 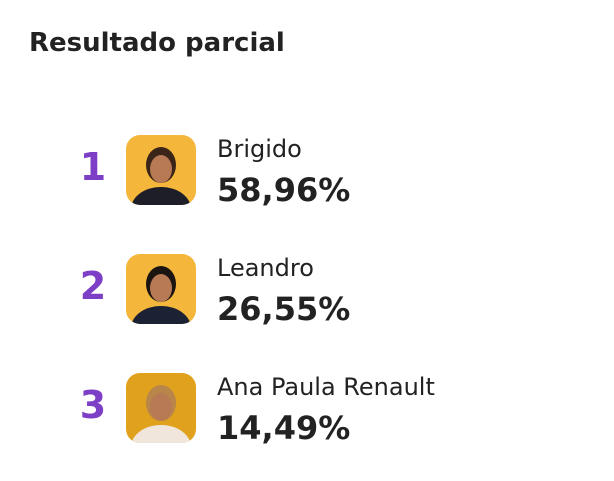 I want to click on vote-percent: 58,96%, so click(x=284, y=190).